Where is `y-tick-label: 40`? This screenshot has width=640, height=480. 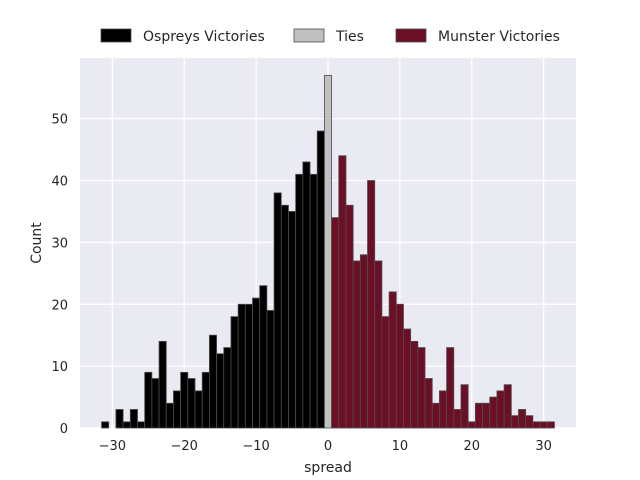 y-tick-label: 40 is located at coordinates (59, 182).